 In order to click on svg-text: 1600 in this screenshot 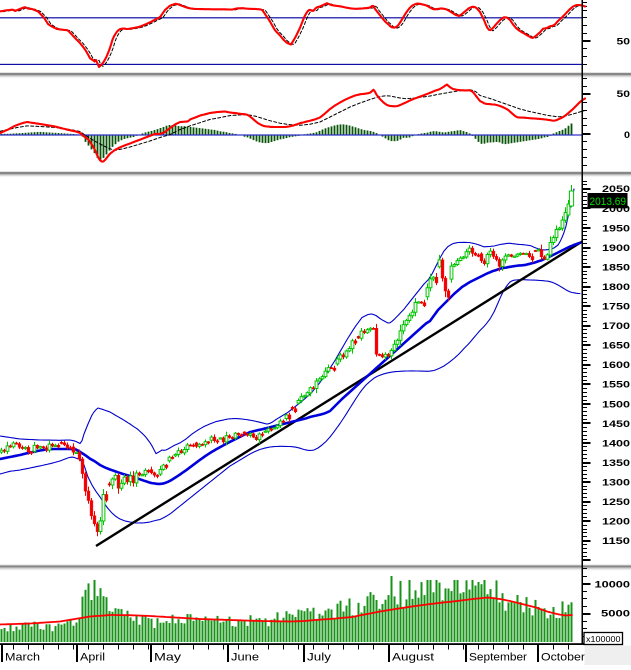, I will do `click(616, 365)`.